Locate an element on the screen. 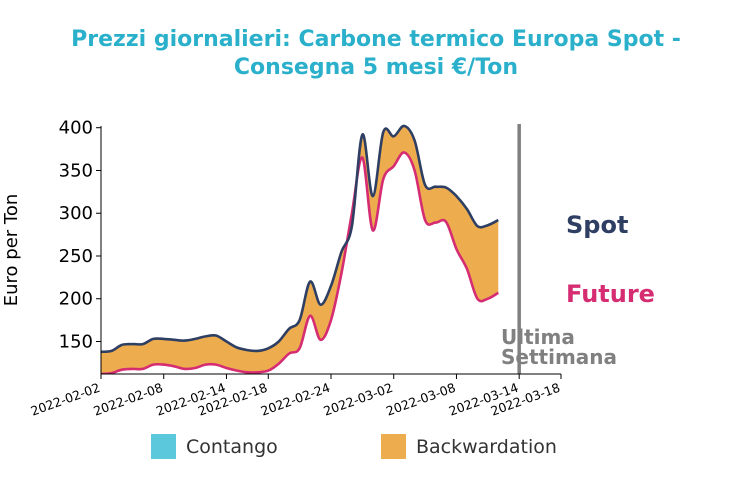  legend-label-backwardation: Backwardation is located at coordinates (486, 447).